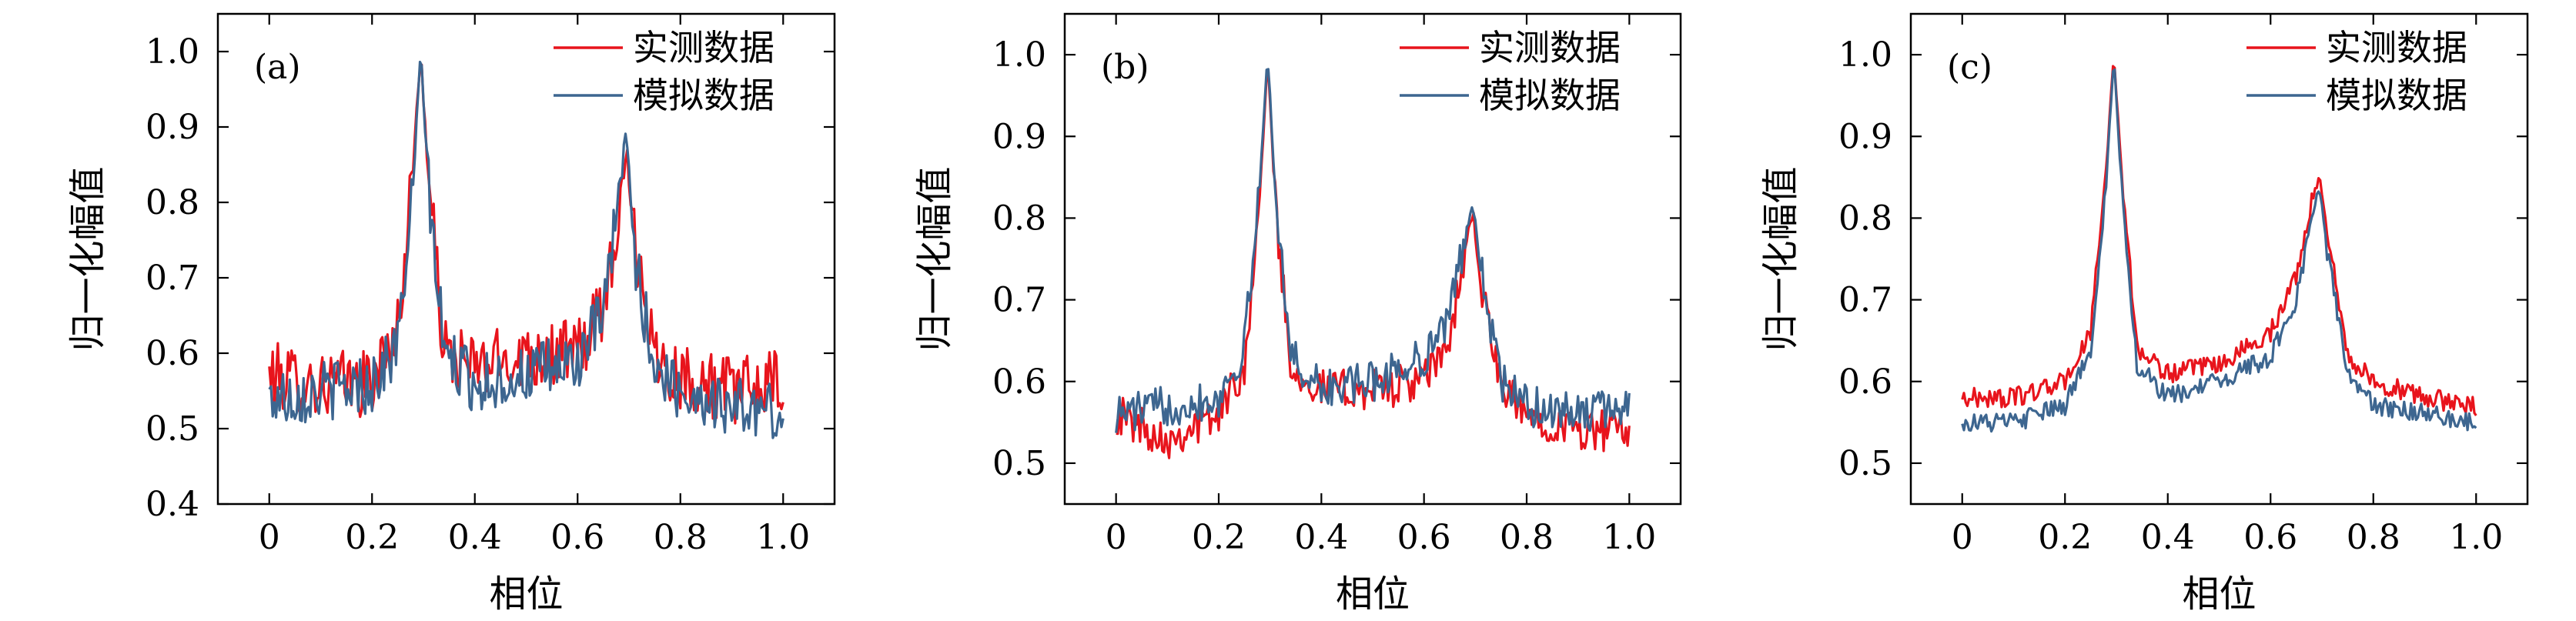 The image size is (2576, 621). I want to click on panel-label: (c), so click(1970, 67).